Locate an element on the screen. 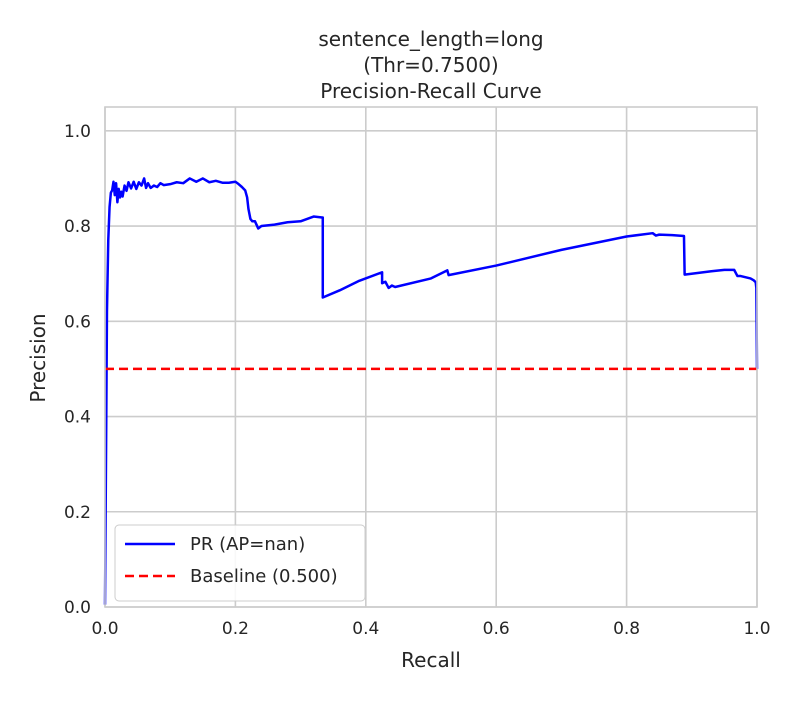 This screenshot has height=705, width=800. x-tick-label: 1.0 is located at coordinates (756, 629).